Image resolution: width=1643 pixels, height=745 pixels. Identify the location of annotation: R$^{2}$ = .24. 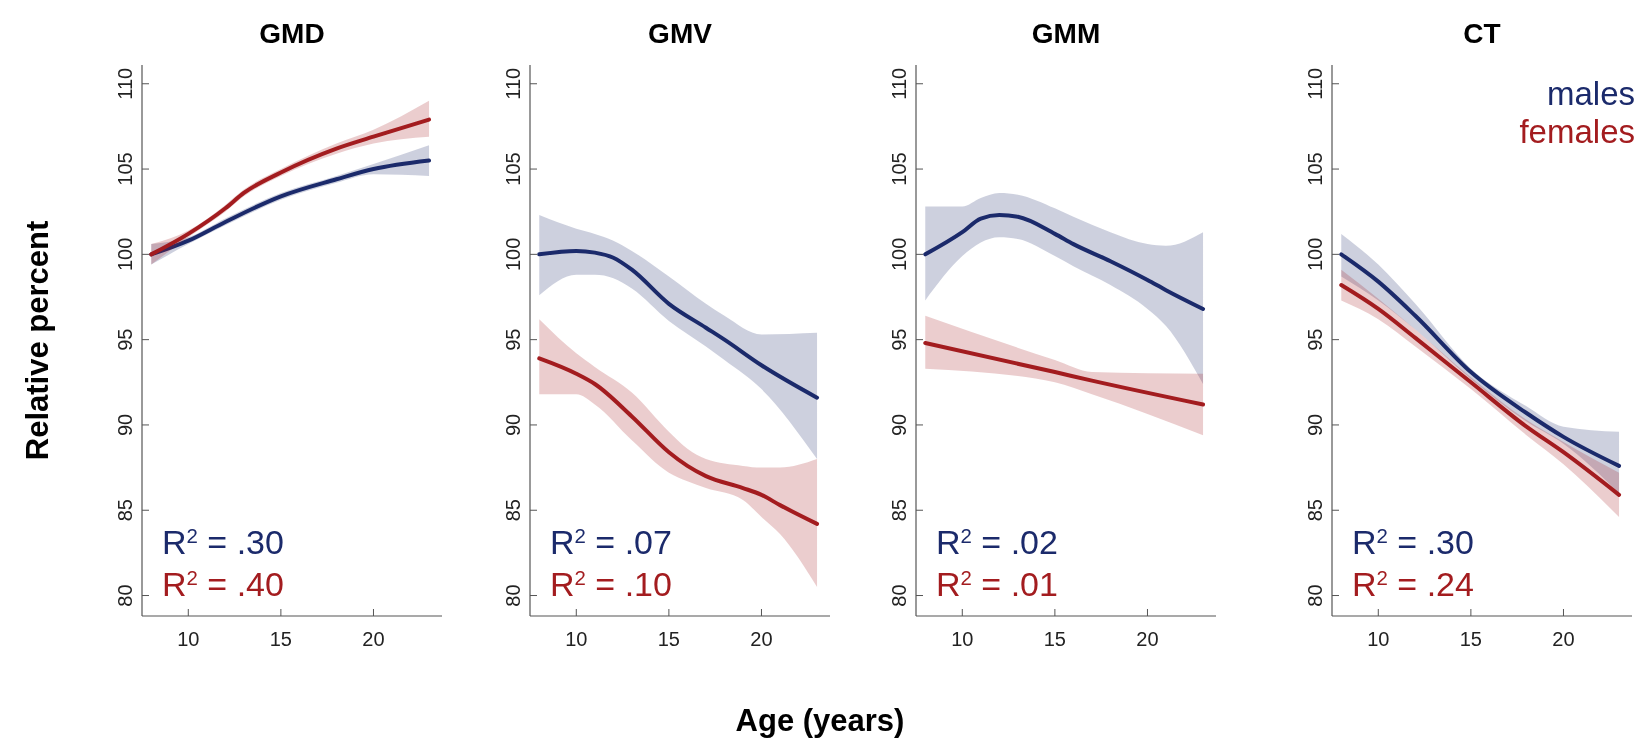
(1413, 584).